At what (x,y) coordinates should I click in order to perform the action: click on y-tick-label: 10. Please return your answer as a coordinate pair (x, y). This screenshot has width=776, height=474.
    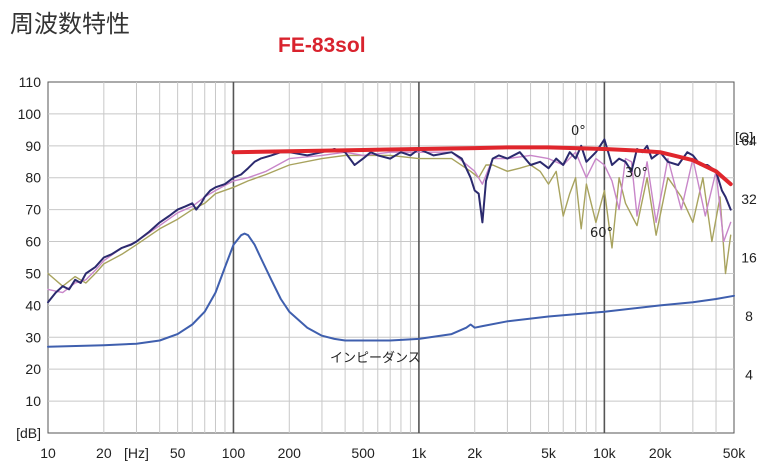
    Looking at the image, I should click on (33, 401).